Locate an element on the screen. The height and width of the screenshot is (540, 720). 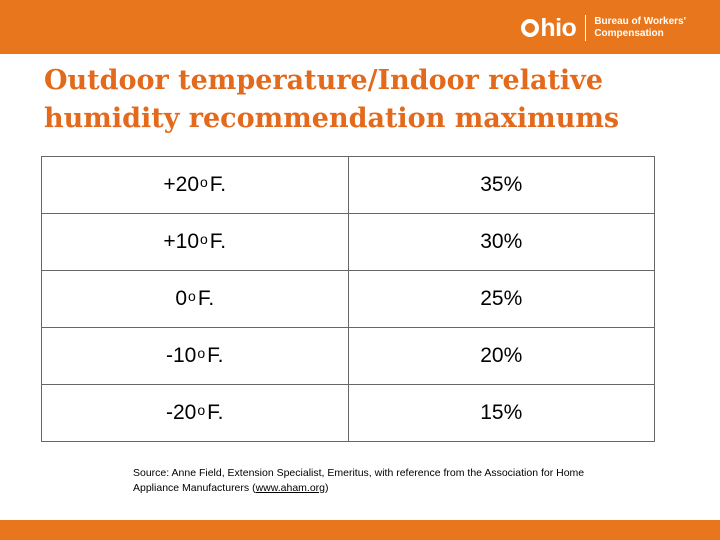
humidity-cell: 30% is located at coordinates (501, 242).